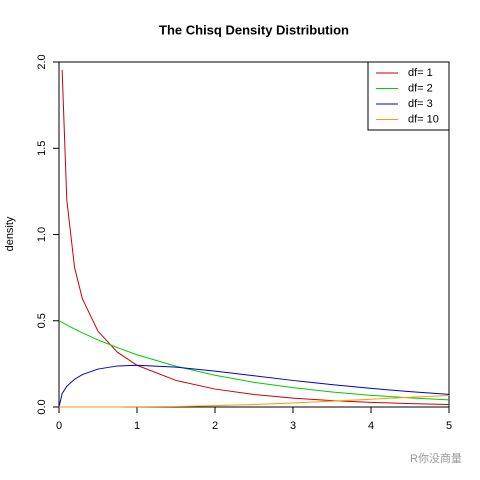 This screenshot has height=480, width=480. I want to click on y-tick-label: 0.5, so click(42, 320).